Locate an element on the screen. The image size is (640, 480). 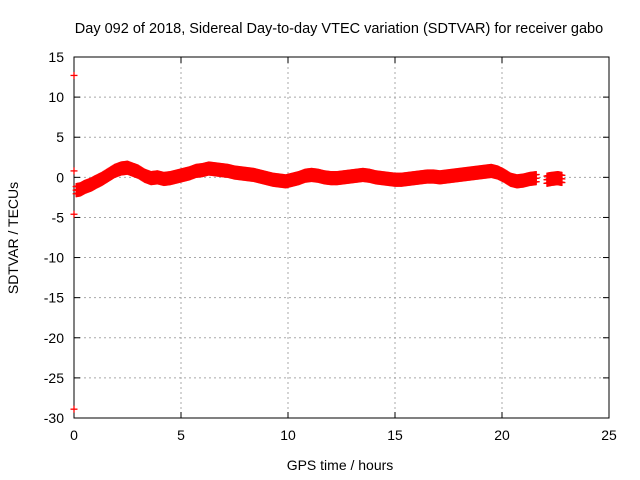
x-tick-labels: 0 5 10 15 20 25 is located at coordinates (343, 435).